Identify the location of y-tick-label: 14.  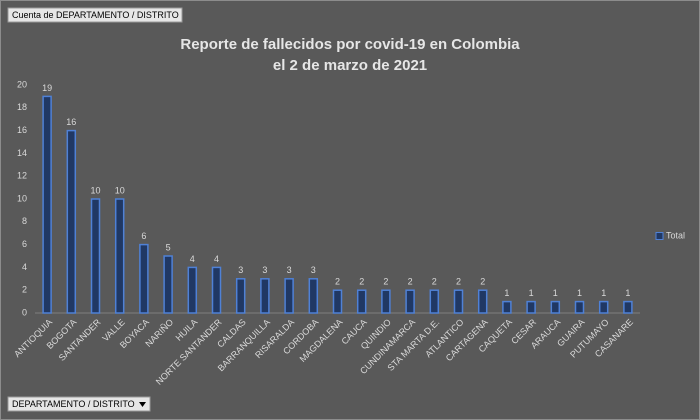
(22, 153).